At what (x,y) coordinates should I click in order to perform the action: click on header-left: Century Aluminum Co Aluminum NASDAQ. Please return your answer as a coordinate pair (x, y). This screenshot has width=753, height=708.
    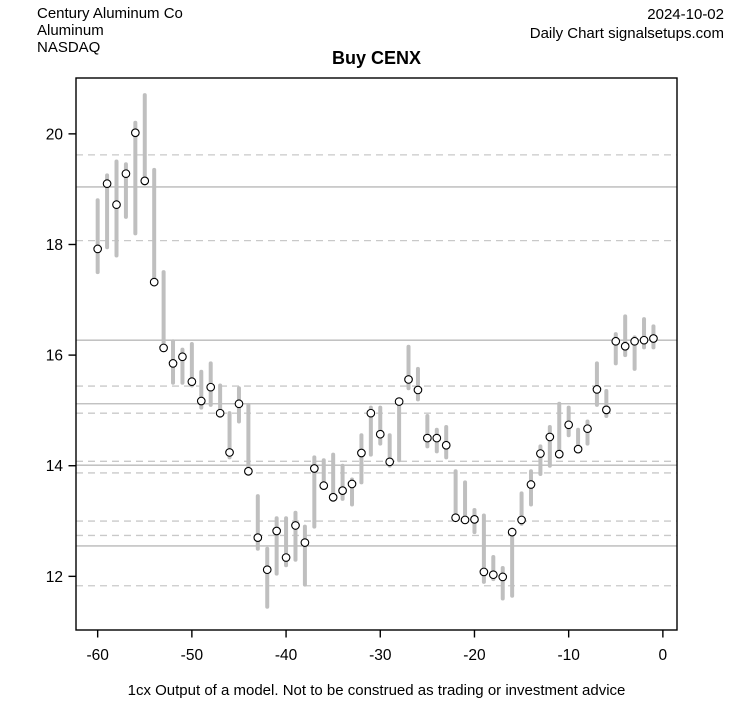
    Looking at the image, I should click on (110, 30).